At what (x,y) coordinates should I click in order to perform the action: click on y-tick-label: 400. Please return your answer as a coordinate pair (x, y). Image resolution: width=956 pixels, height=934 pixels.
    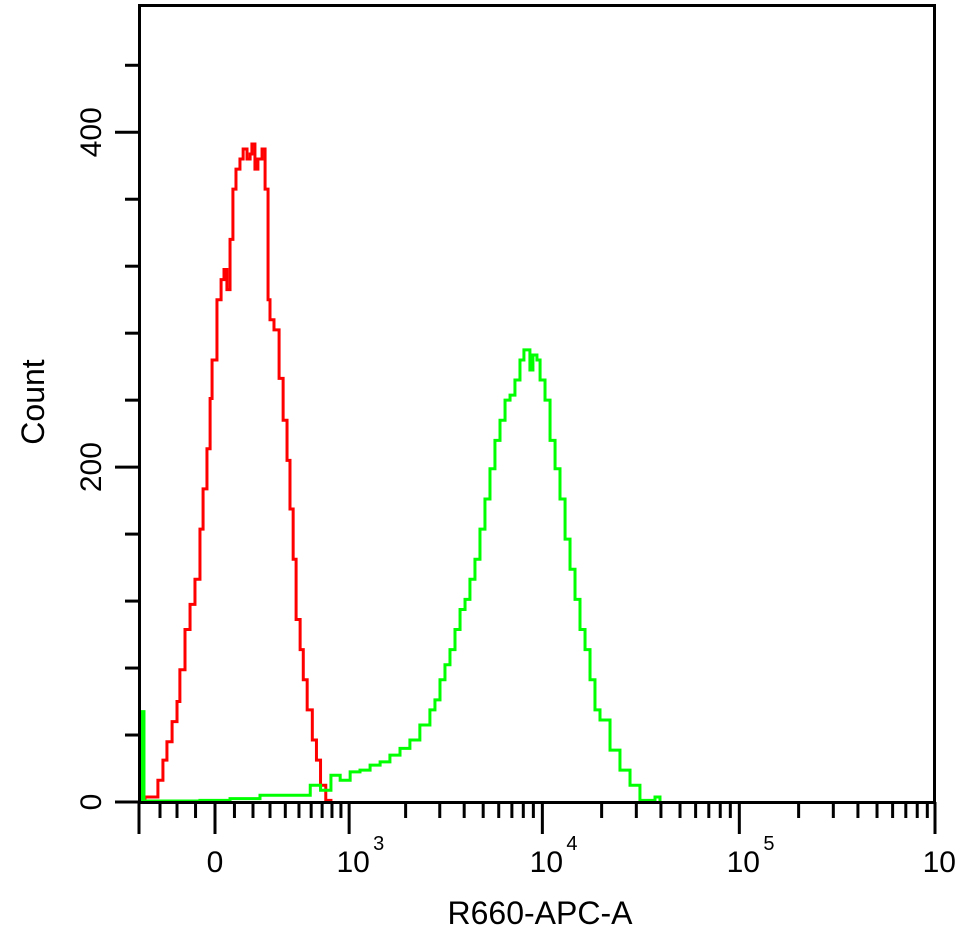
    Looking at the image, I should click on (91, 132).